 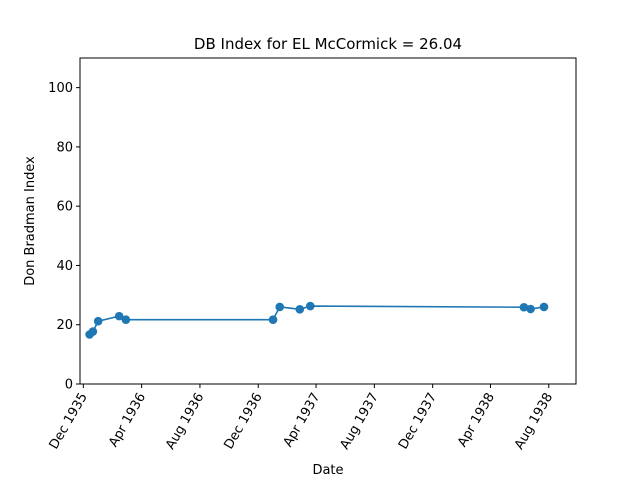 What do you see at coordinates (64, 207) in the screenshot?
I see `y-tick-label: 60` at bounding box center [64, 207].